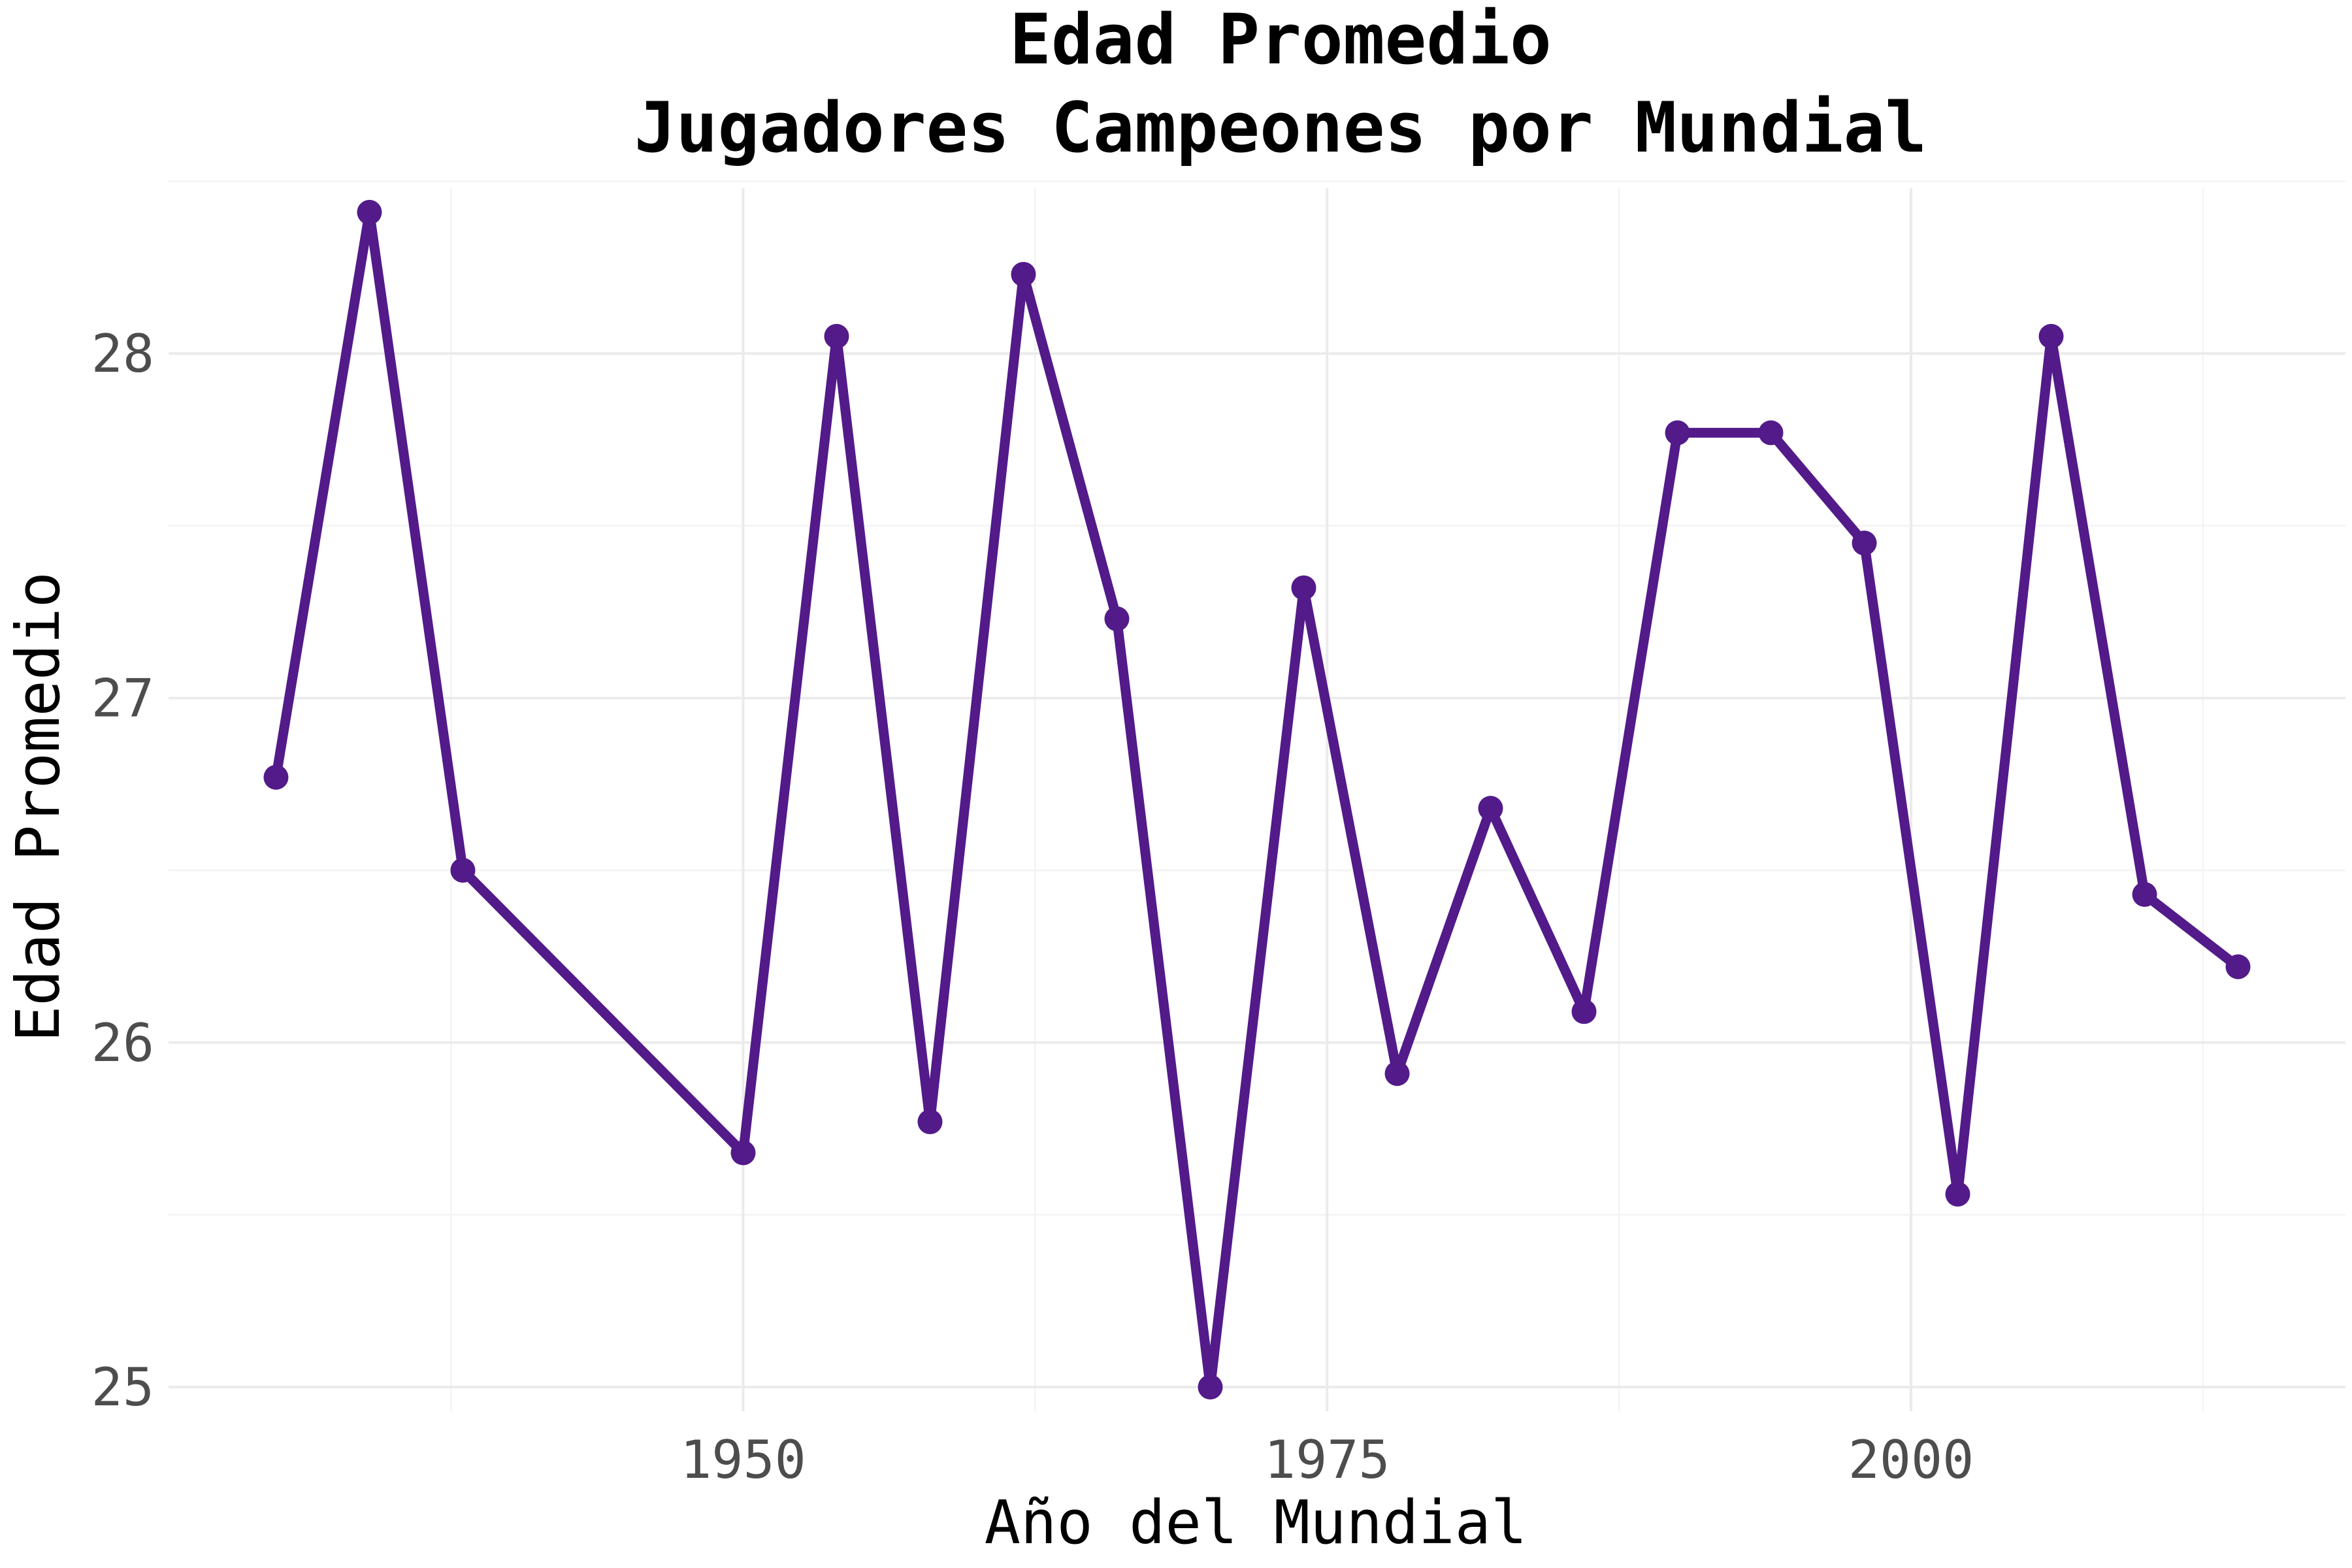  I want to click on y-tick-label-0: 25, so click(122, 1387).